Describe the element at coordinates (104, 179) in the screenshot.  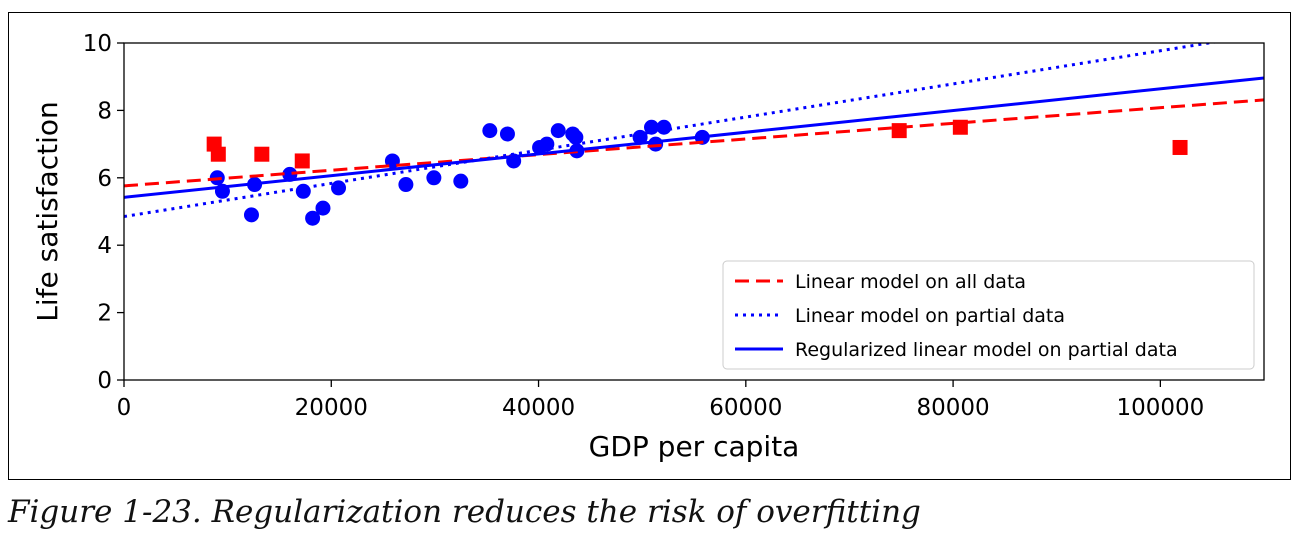
I see `y-tick-label: 6` at that location.